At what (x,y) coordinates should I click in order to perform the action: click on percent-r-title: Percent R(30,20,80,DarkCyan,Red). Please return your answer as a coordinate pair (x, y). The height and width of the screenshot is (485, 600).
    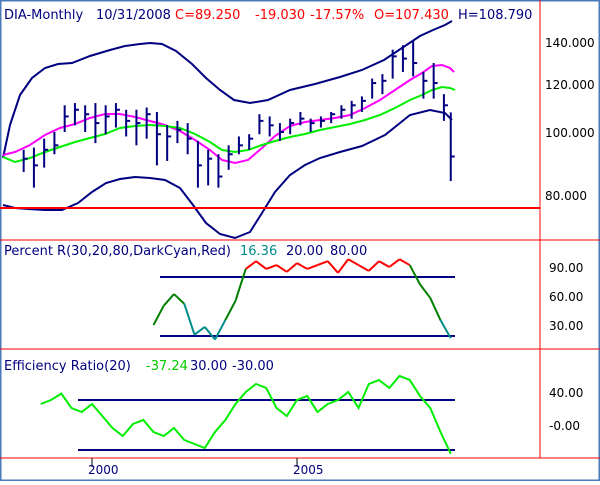
    Looking at the image, I should click on (117, 251).